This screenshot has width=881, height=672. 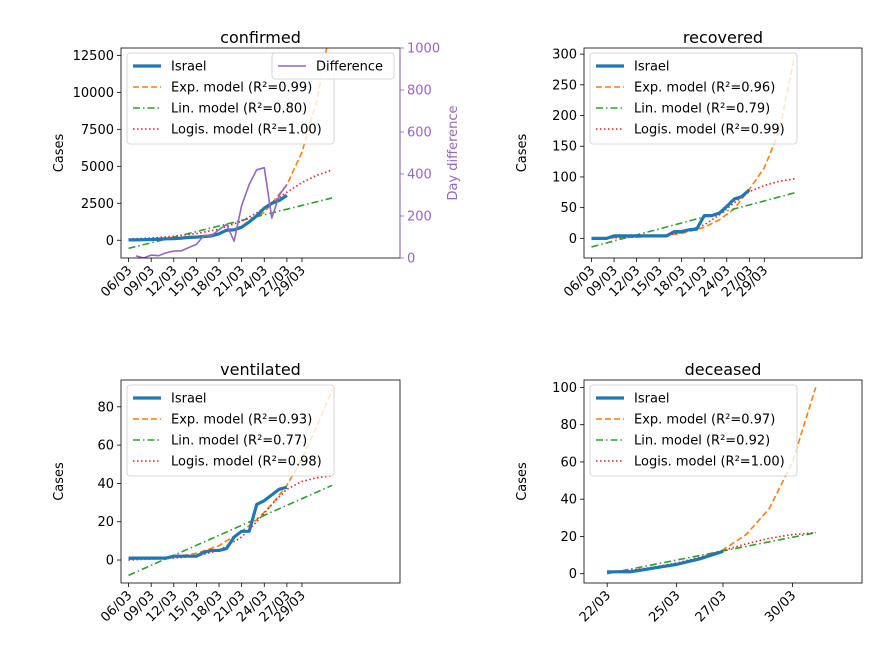 I want to click on y-tick-label: 12500, so click(x=93, y=56).